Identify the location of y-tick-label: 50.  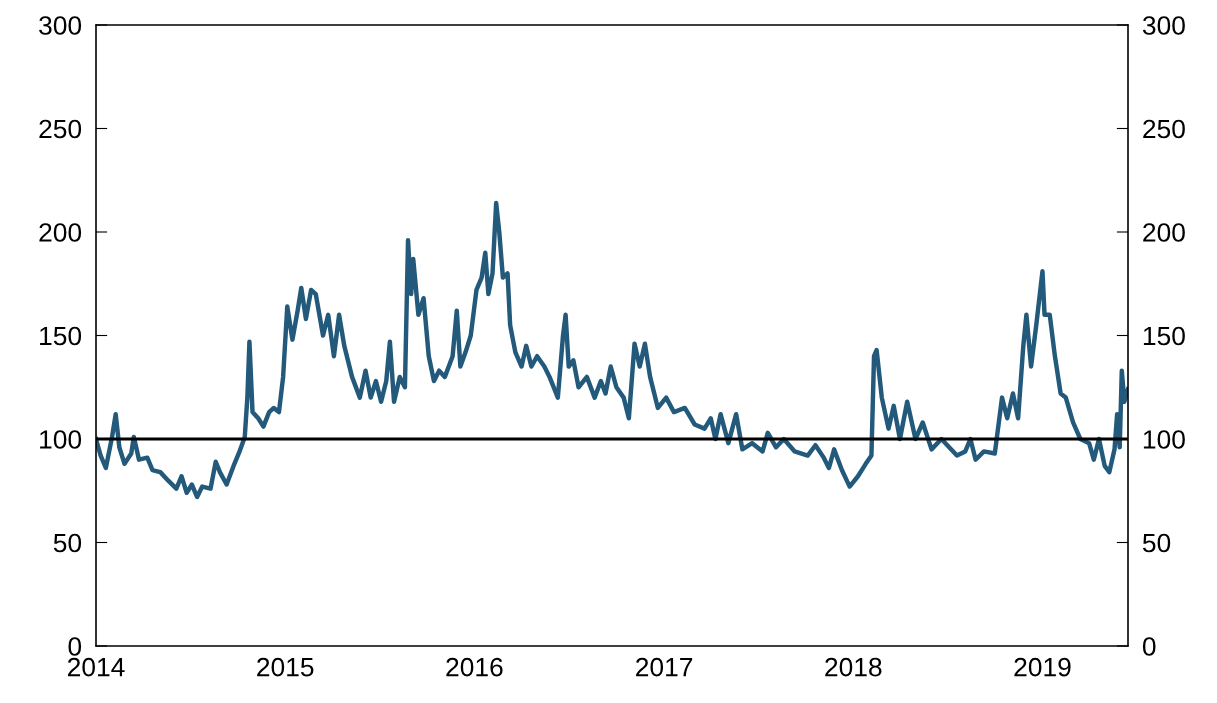
(67, 543).